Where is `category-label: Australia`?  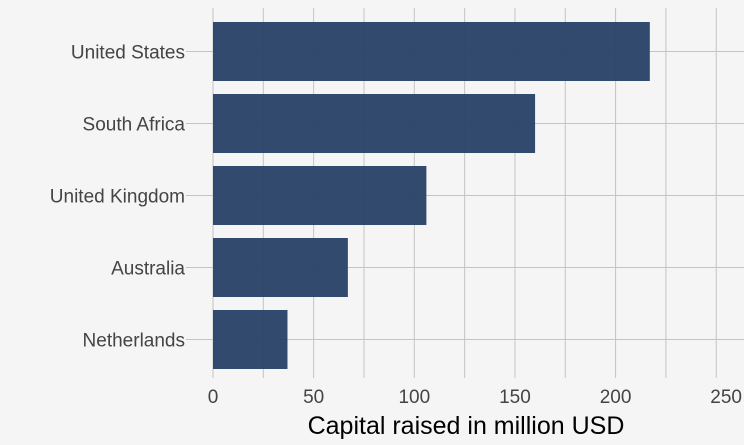
category-label: Australia is located at coordinates (148, 269).